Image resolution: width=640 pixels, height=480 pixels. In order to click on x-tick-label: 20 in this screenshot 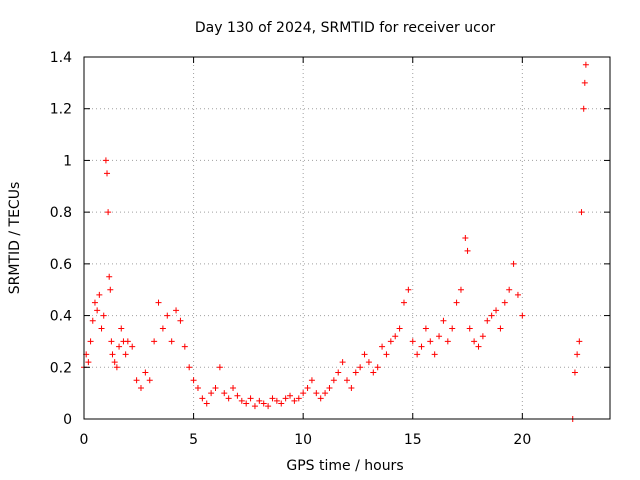, I will do `click(522, 440)`.